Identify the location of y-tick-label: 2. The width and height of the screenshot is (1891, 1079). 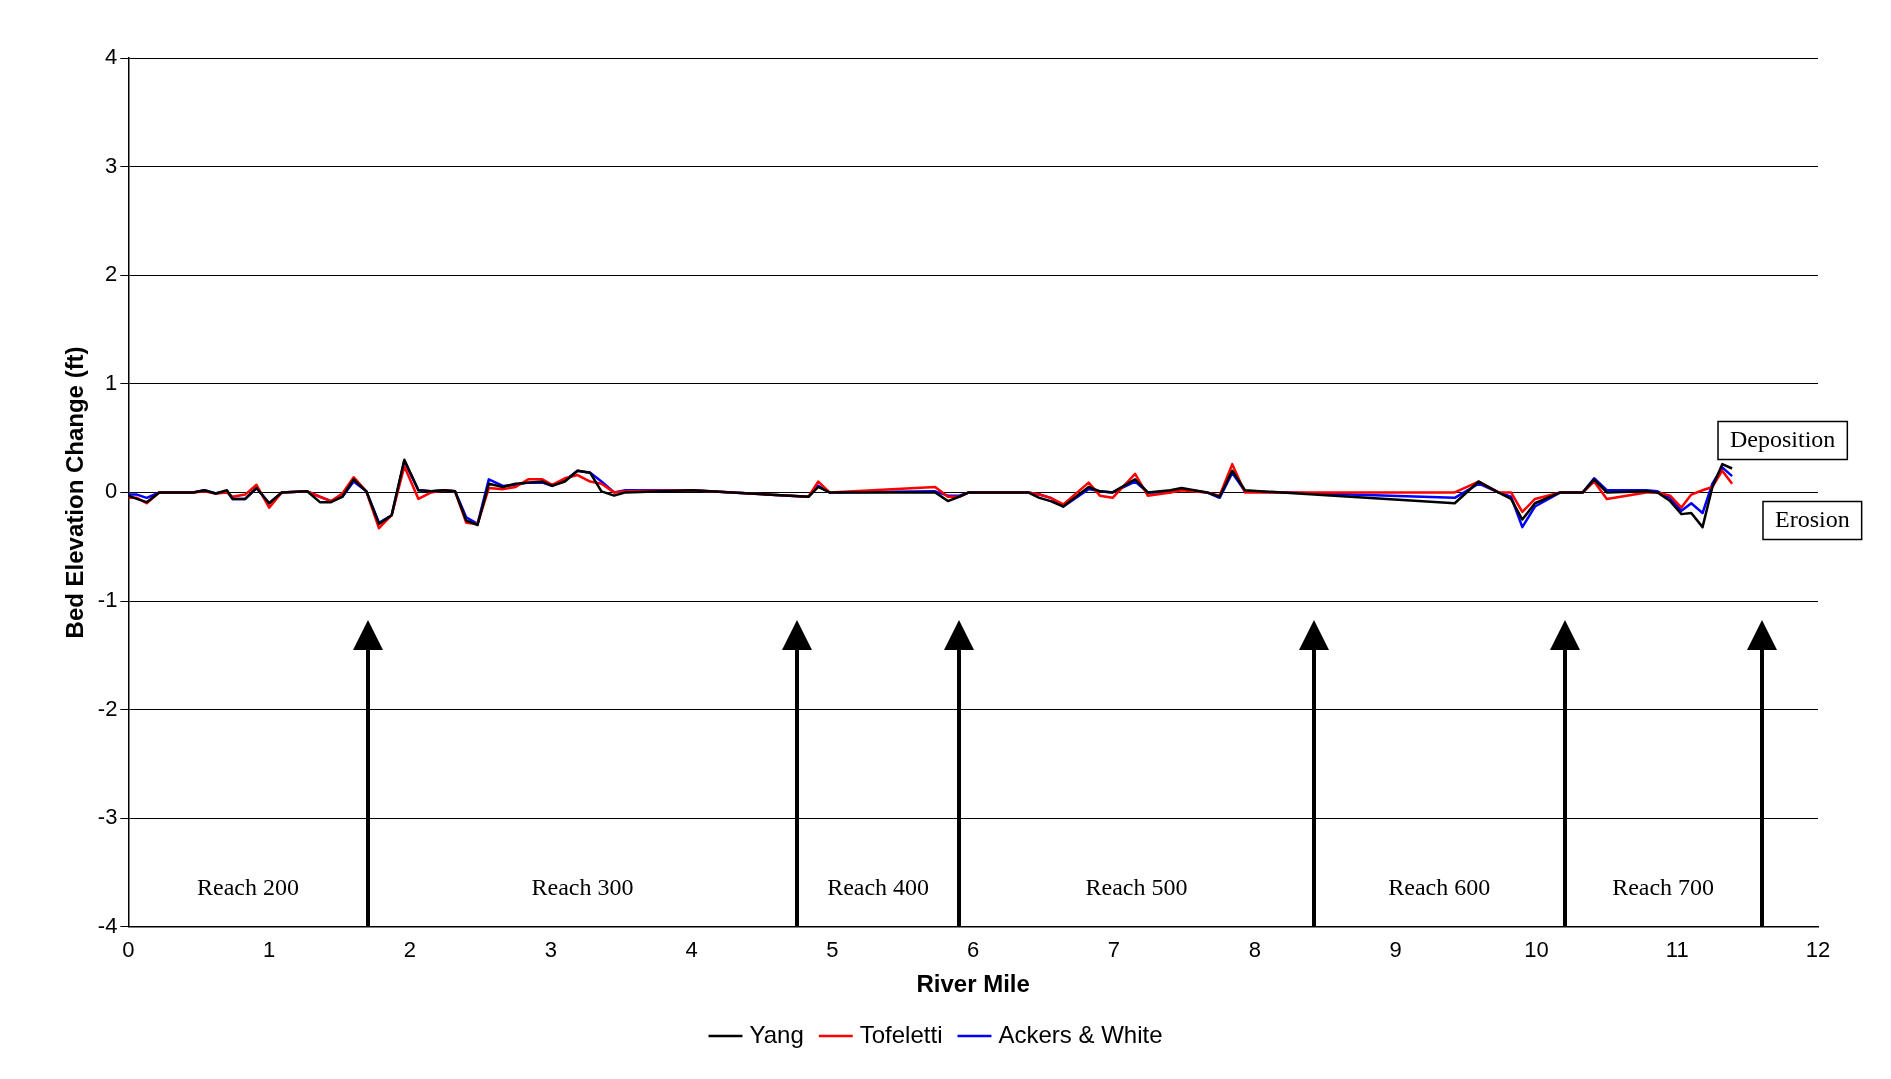
(111, 274).